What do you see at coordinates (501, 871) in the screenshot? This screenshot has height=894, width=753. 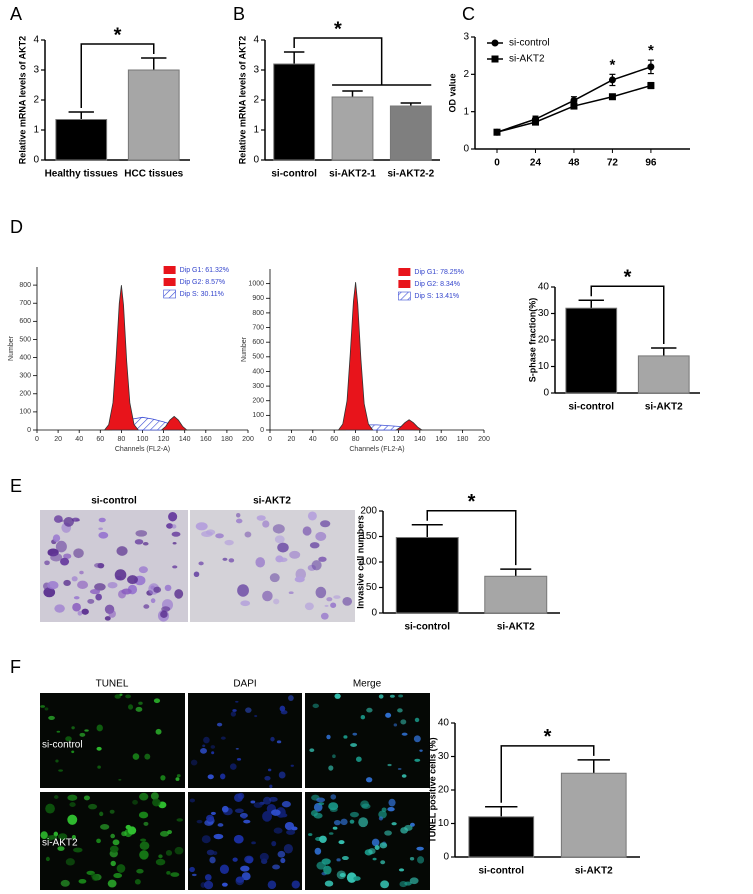 I see `x-tick-label: si-control` at bounding box center [501, 871].